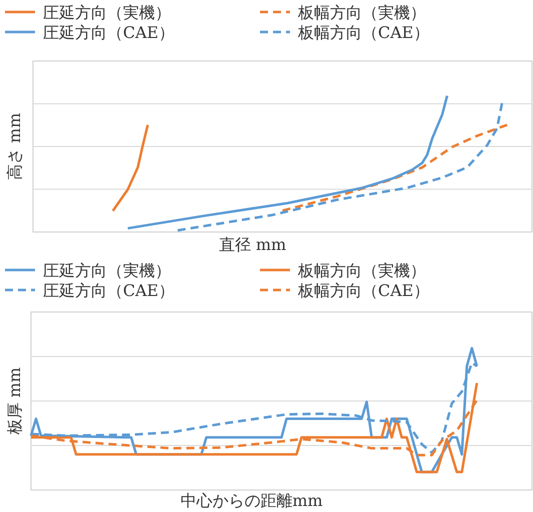 This screenshot has width=533, height=512. What do you see at coordinates (251, 500) in the screenshot?
I see `x-axis-title: 中心からの距離mm` at bounding box center [251, 500].